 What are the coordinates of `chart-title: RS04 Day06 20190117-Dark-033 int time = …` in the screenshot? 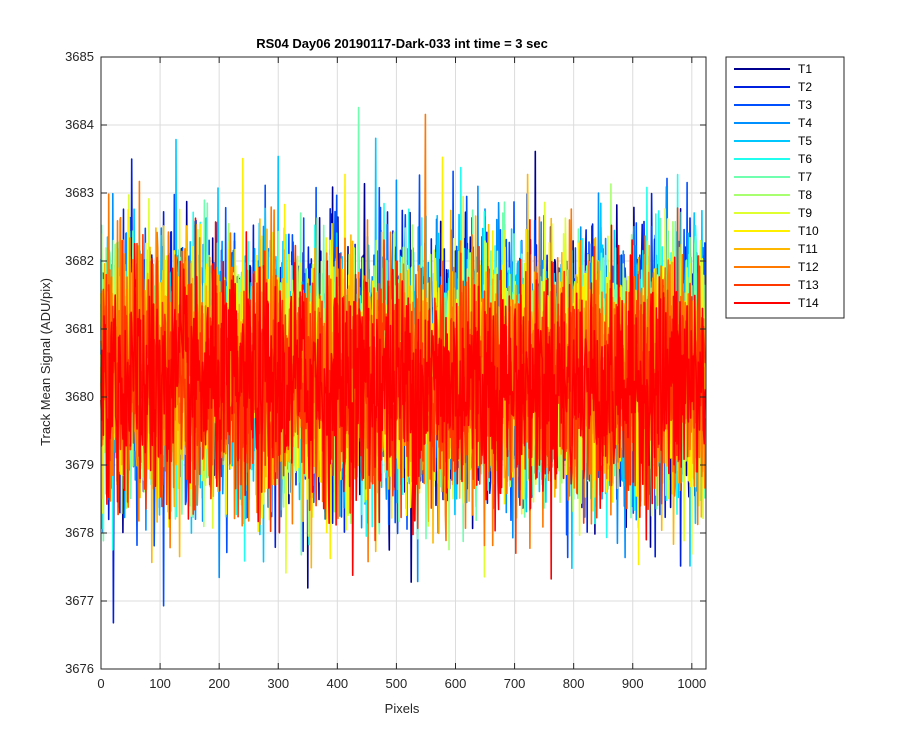 It's located at (402, 43).